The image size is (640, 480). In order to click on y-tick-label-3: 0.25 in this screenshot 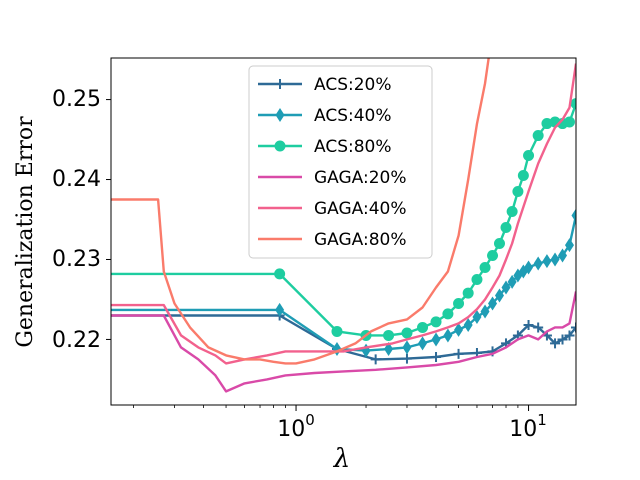, I will do `click(76, 99)`.